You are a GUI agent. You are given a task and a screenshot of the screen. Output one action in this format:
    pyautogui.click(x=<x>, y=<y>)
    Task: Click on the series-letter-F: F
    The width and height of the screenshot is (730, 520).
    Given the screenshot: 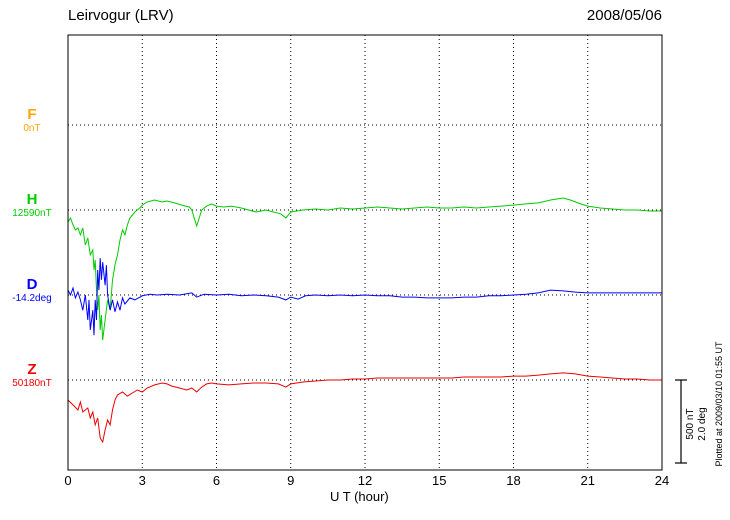 What is the action you would take?
    pyautogui.click(x=32, y=114)
    